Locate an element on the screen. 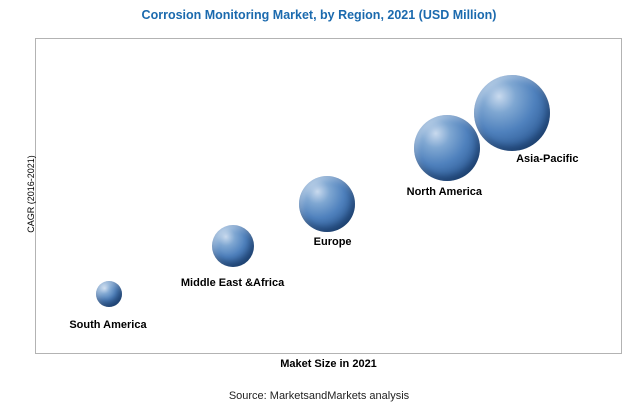 This screenshot has height=408, width=638. bubble-label-south-america: South America is located at coordinates (108, 325).